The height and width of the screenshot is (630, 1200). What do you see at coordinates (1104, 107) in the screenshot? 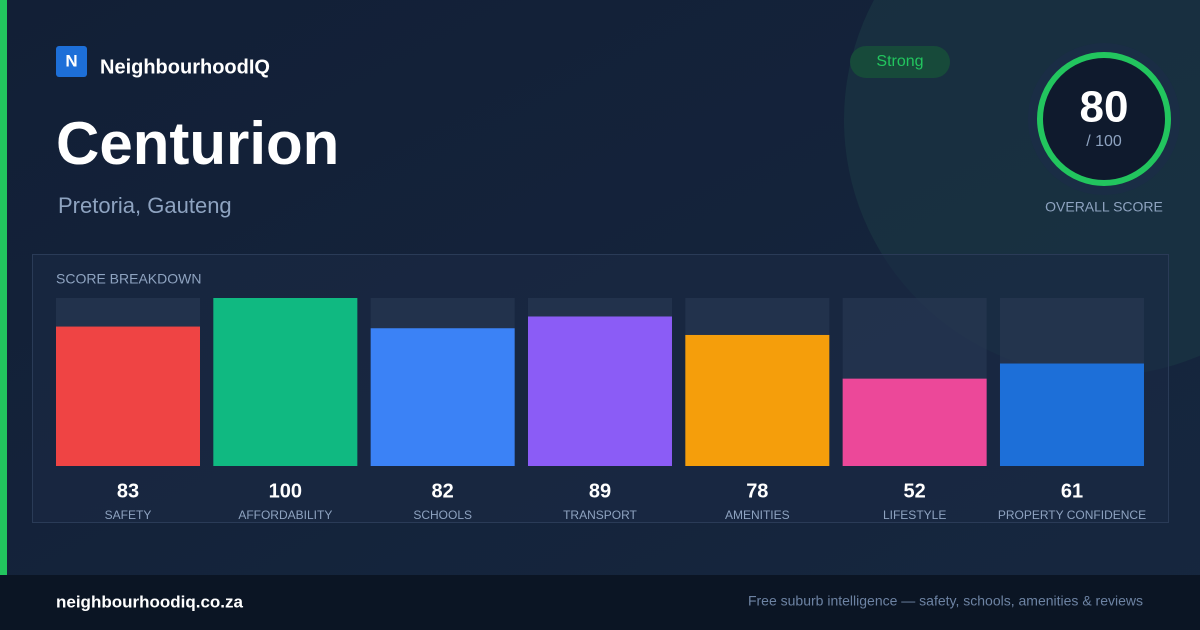
I see `overall-score: 80` at bounding box center [1104, 107].